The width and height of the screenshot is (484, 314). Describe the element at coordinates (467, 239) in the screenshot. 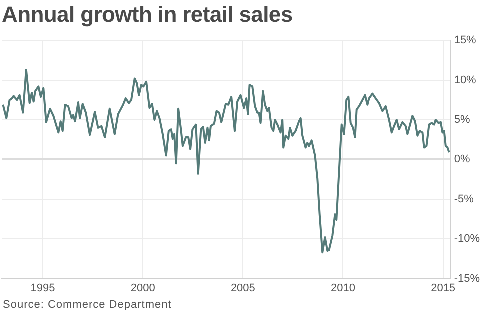

I see `y-tick-label: -10%` at that location.